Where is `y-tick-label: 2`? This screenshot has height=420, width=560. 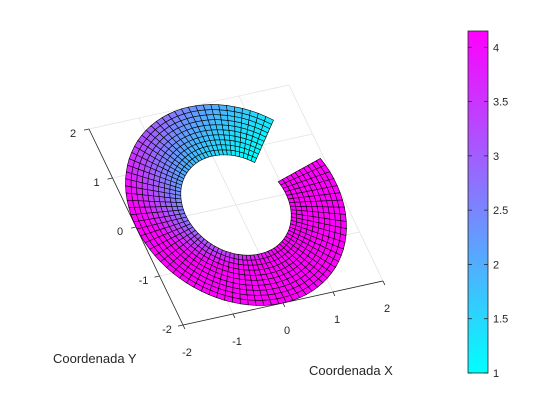
y-tick-label: 2 is located at coordinates (73, 134).